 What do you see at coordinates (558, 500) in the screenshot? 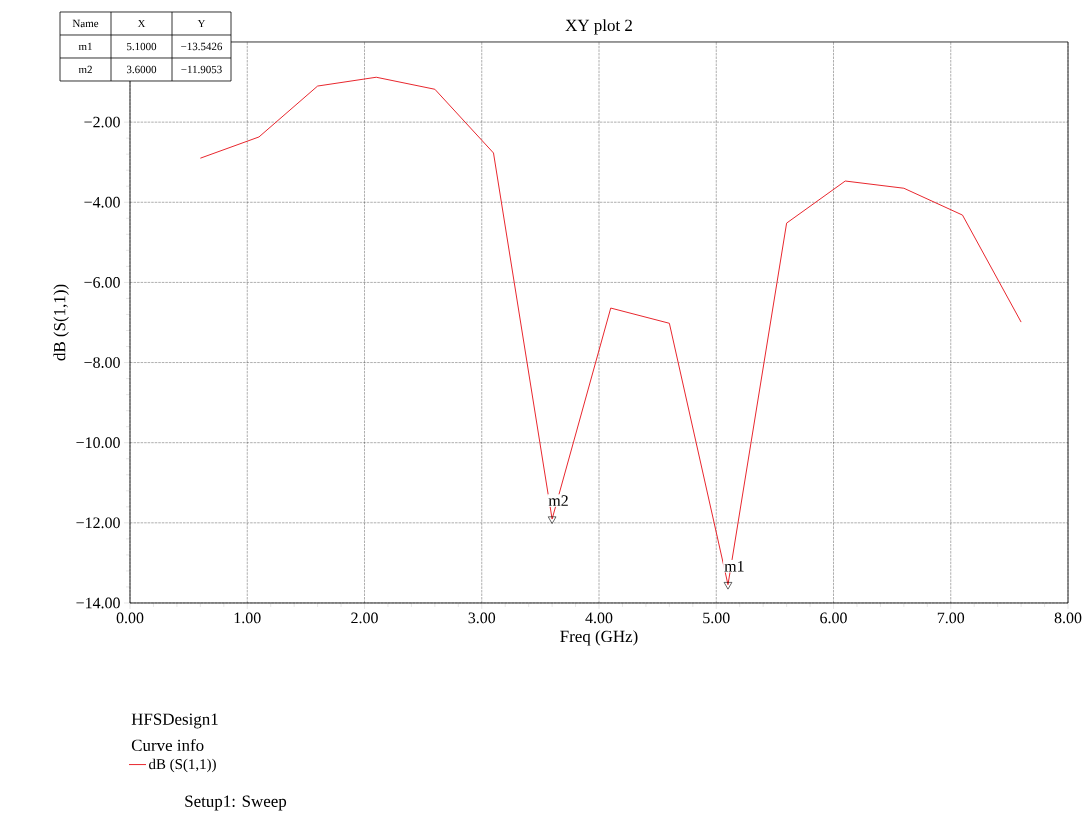
I see `annotation: m2` at bounding box center [558, 500].